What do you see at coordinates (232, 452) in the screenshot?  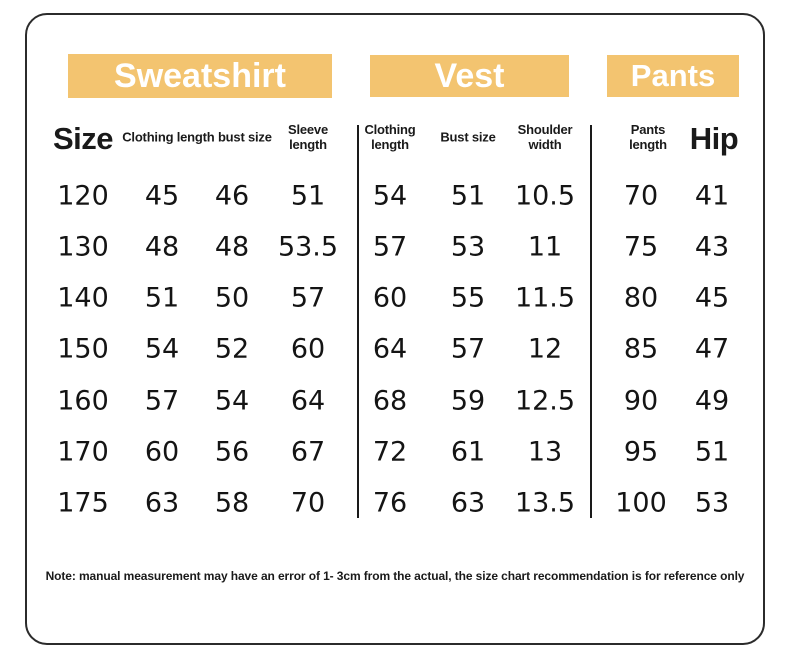 I see `table-cell: 56` at bounding box center [232, 452].